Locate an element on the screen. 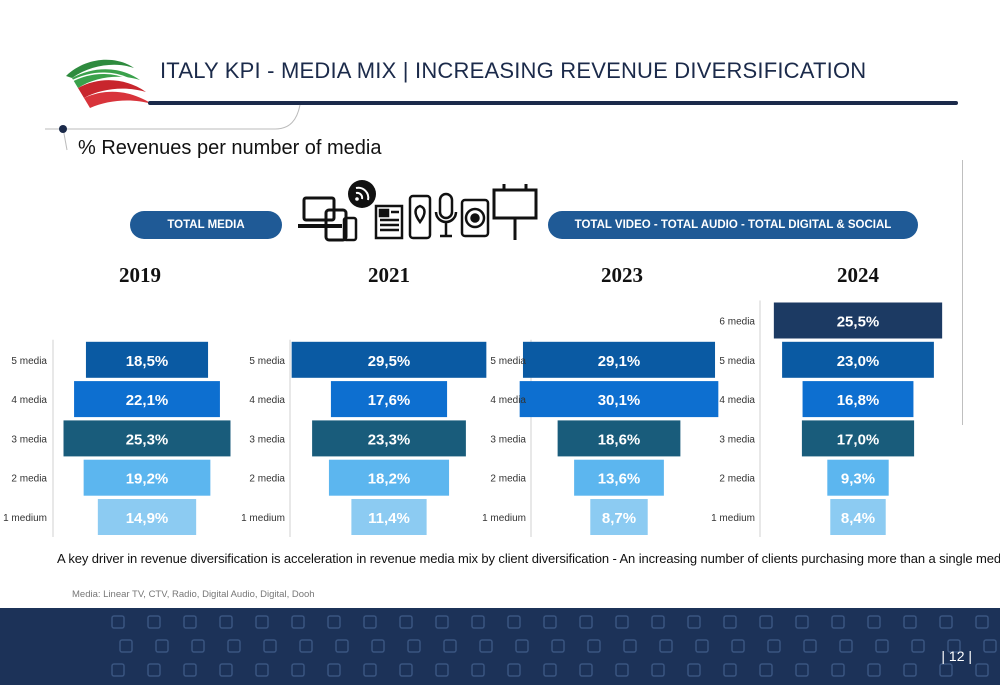  tablet-icon is located at coordinates (336, 225).